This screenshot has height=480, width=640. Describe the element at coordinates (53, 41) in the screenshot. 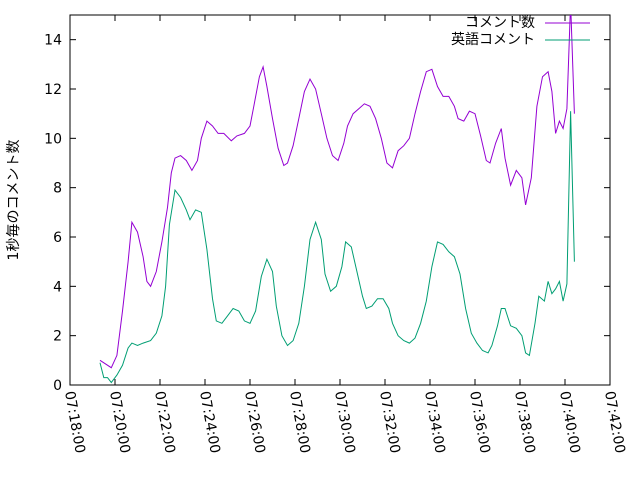

I see `y-tick-label: 14` at that location.